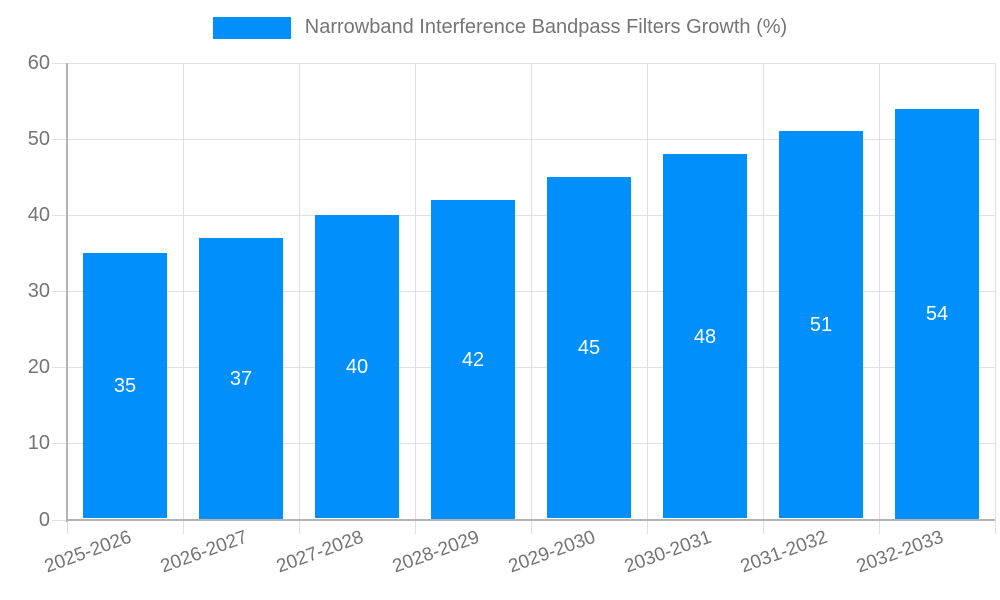  I want to click on bar-value-label: 54, so click(937, 314).